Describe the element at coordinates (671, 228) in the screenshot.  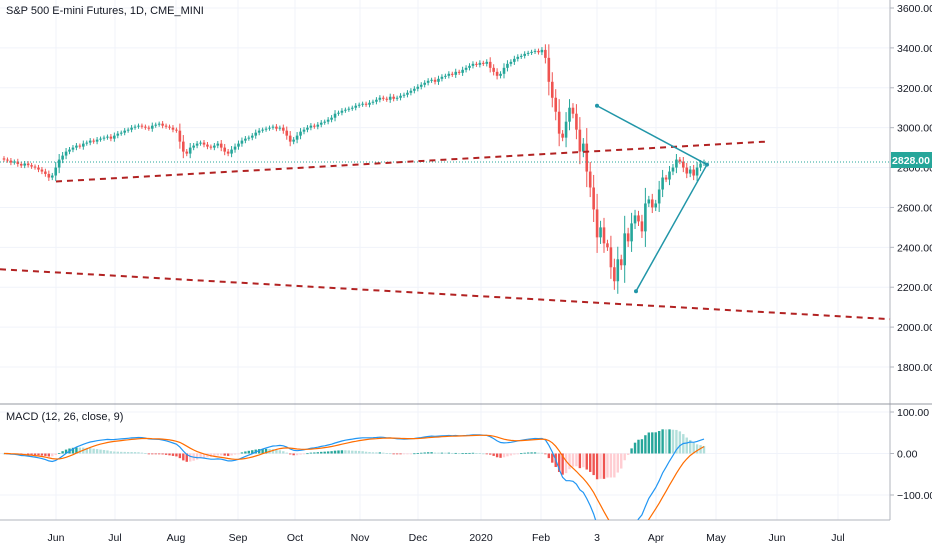
I see `triangle-lower-line` at that location.